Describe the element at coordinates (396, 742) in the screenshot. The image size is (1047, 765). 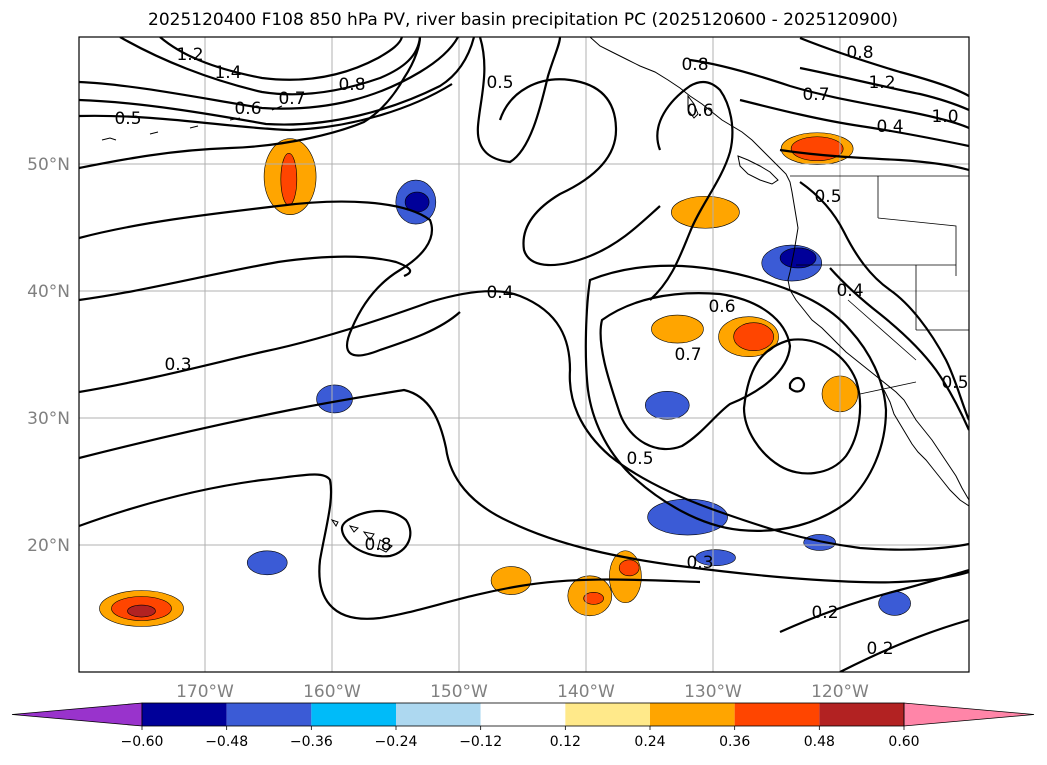
I see `colorbar-tick-label: −0.24` at that location.